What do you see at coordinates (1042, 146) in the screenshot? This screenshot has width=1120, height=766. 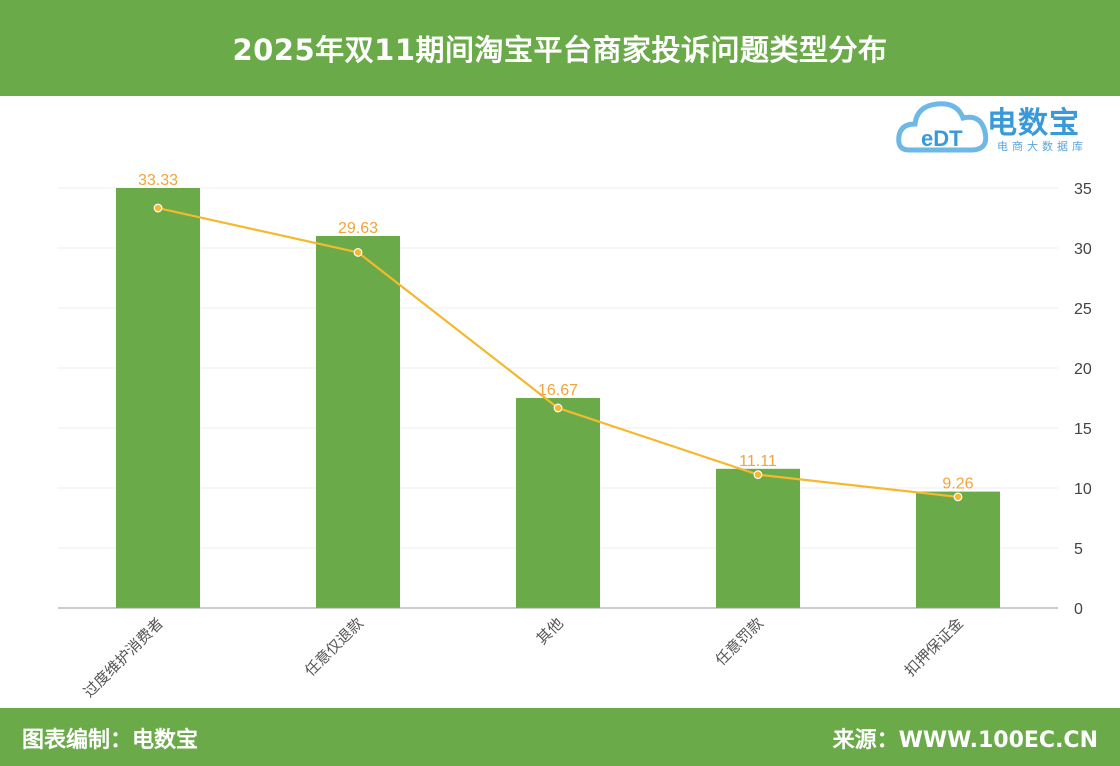 I see `logo-tagline: 电商大数据库` at bounding box center [1042, 146].